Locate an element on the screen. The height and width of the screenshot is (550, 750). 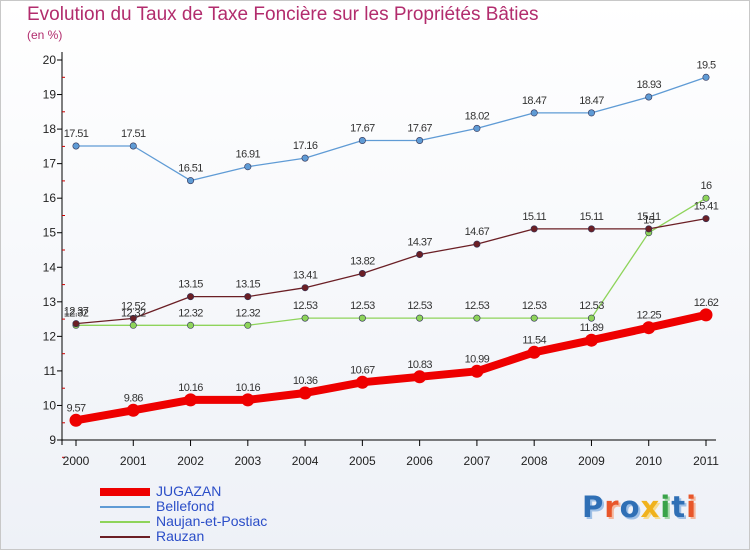
x-tick-label: 2011 is located at coordinates (706, 461).